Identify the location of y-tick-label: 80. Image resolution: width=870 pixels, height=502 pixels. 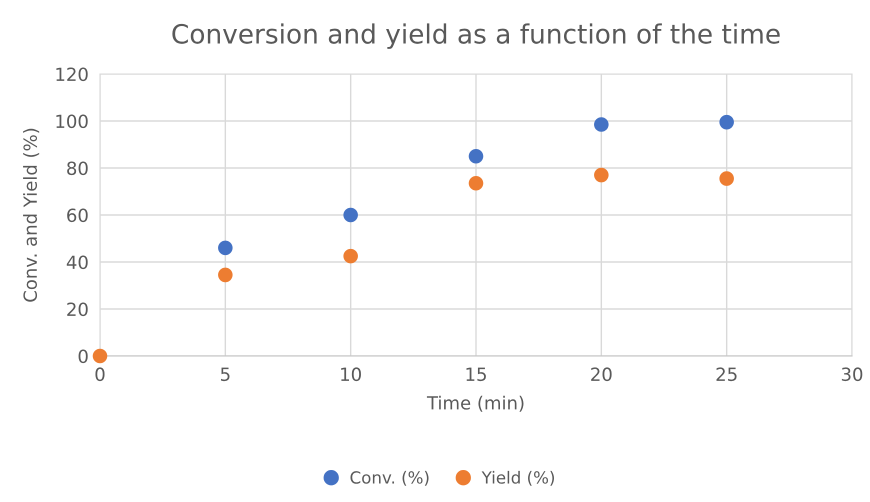
(77, 168).